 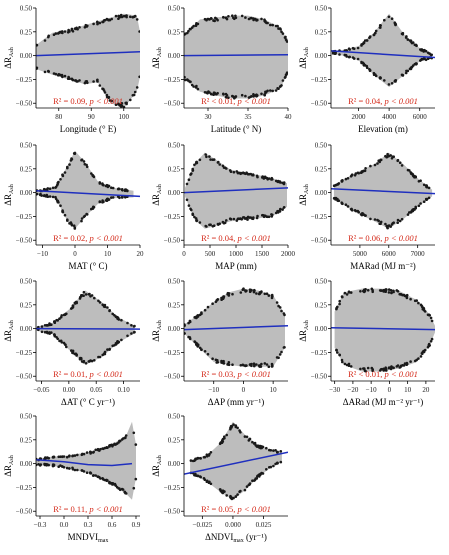 I want to click on y-tick-label: 0.25, so click(x=26, y=32).